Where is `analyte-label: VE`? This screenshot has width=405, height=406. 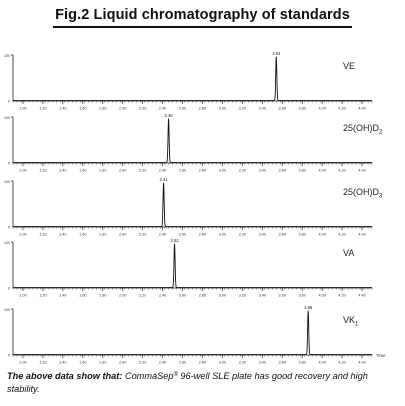
analyte-label: VE is located at coordinates (349, 66).